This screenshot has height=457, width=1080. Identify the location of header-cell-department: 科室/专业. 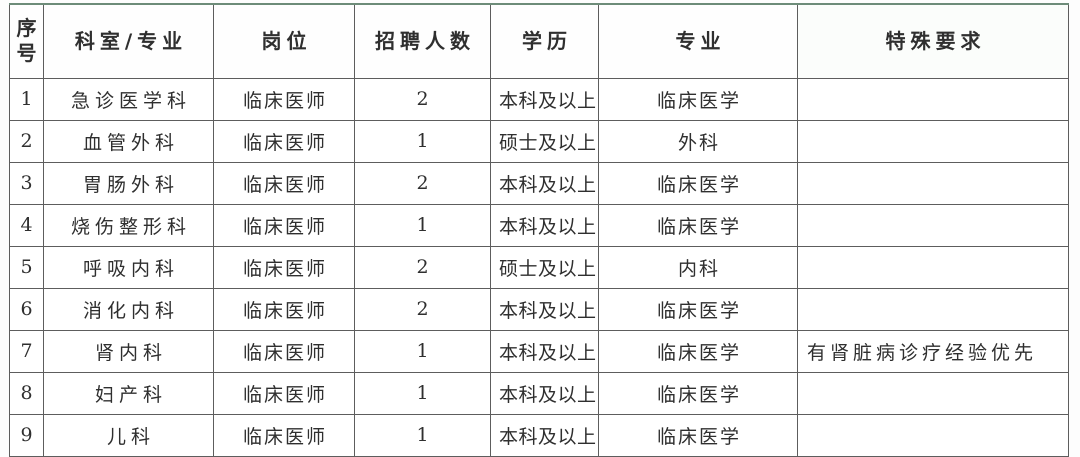
(128, 41).